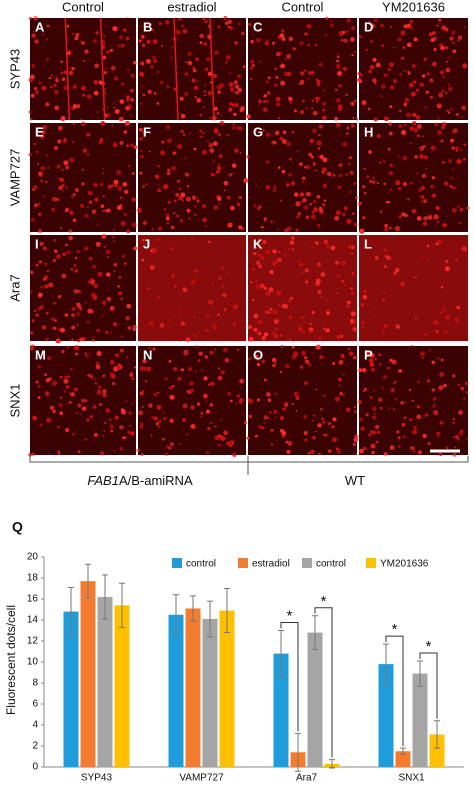  I want to click on bar, so click(176, 690).